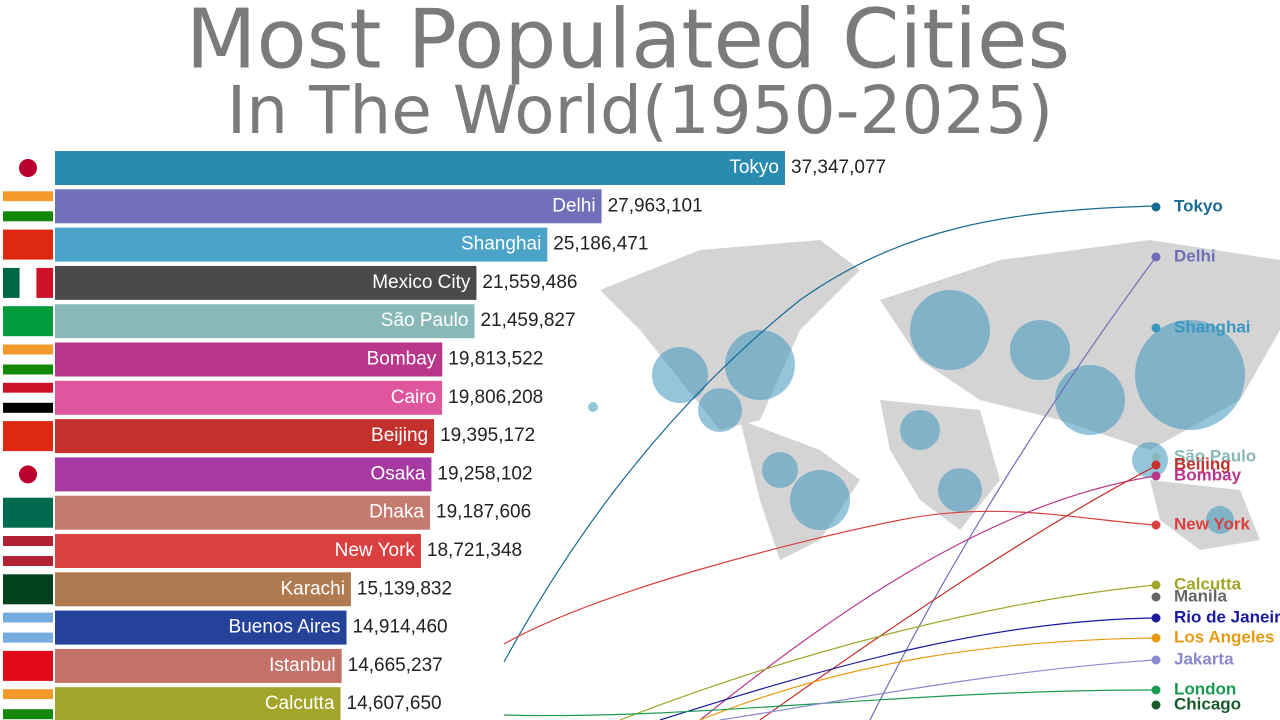 This screenshot has height=720, width=1280. What do you see at coordinates (1212, 326) in the screenshot?
I see `trend-label: Shanghai` at bounding box center [1212, 326].